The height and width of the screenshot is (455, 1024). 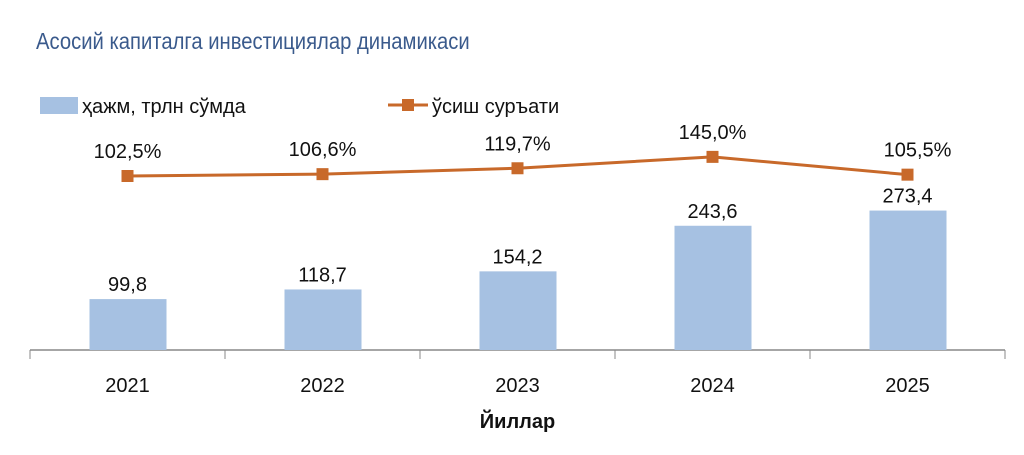 I want to click on line-marker-2024, so click(x=712, y=156).